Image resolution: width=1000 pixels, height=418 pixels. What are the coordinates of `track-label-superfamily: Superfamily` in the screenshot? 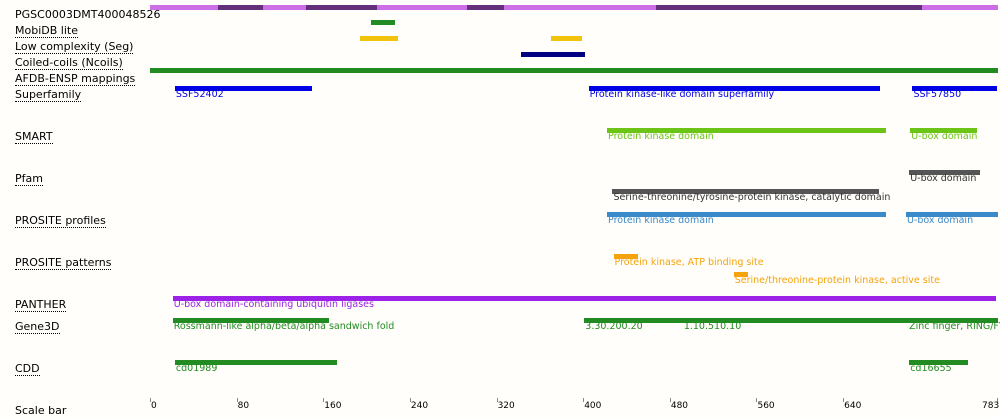 It's located at (48, 95).